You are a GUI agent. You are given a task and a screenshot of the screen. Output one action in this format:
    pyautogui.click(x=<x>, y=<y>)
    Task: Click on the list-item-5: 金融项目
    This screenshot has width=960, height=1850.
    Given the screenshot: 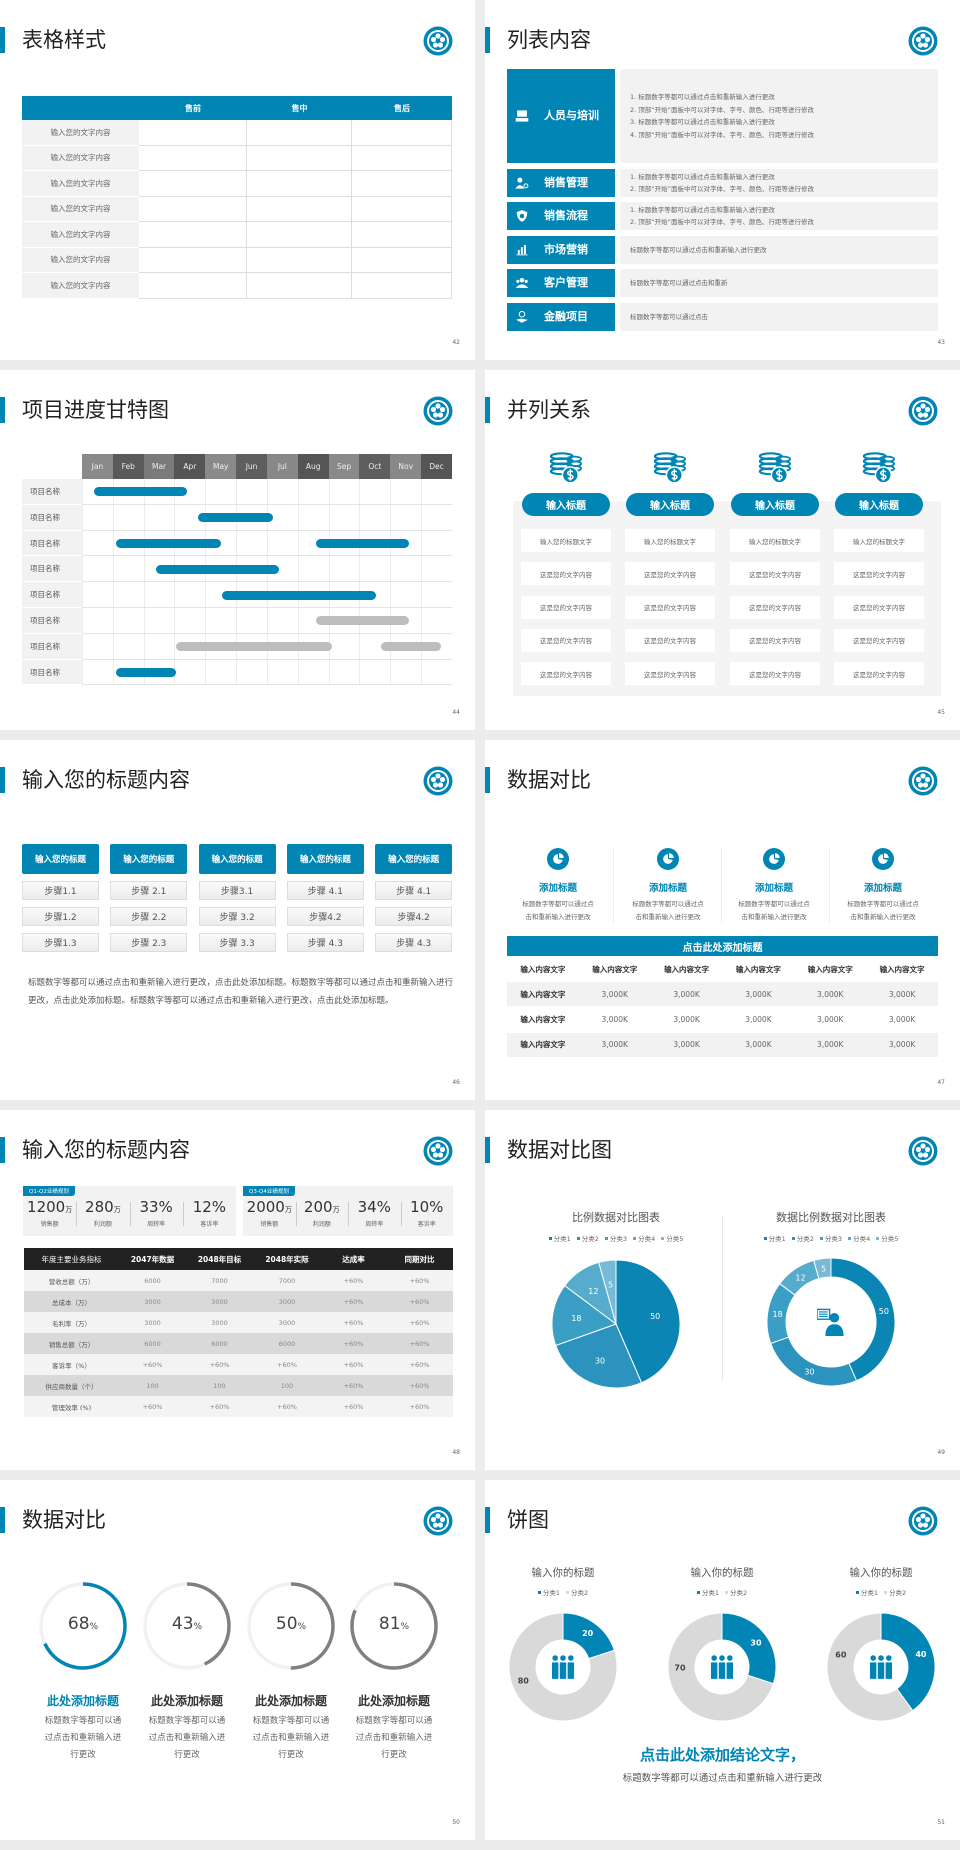 What is the action you would take?
    pyautogui.click(x=561, y=317)
    